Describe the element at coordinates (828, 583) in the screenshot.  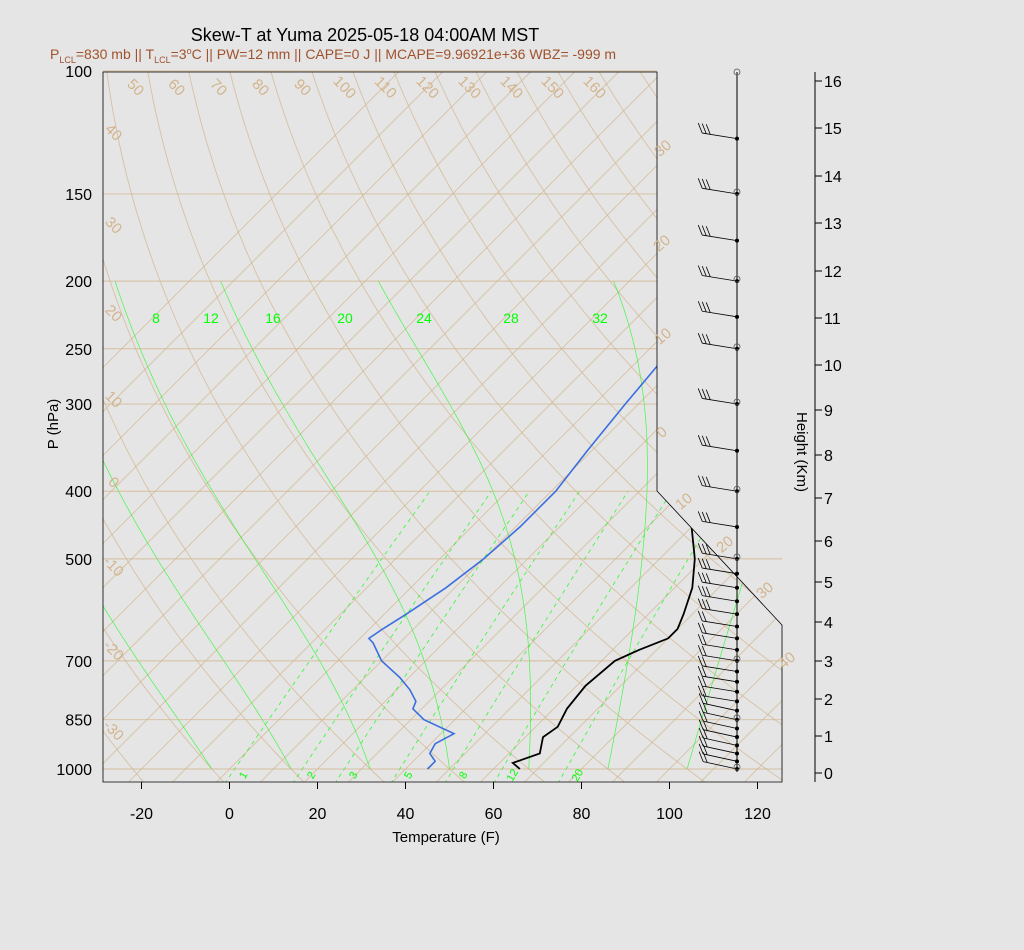
I see `height-tick-label: 5` at that location.